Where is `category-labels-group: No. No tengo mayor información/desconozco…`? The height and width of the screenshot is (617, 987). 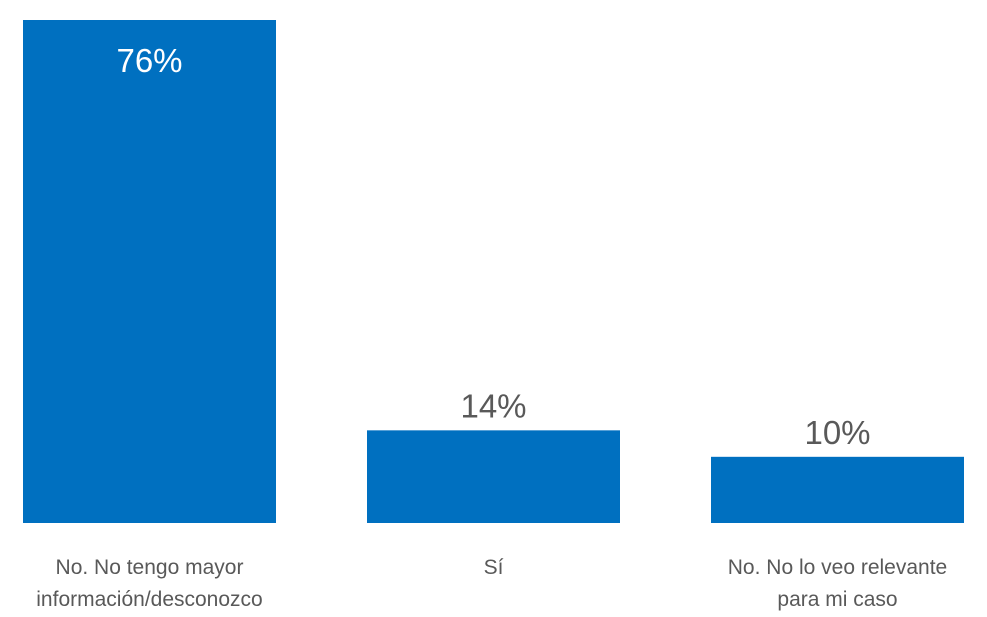
category-labels-group: No. No tengo mayor información/desconozco… is located at coordinates (491, 583).